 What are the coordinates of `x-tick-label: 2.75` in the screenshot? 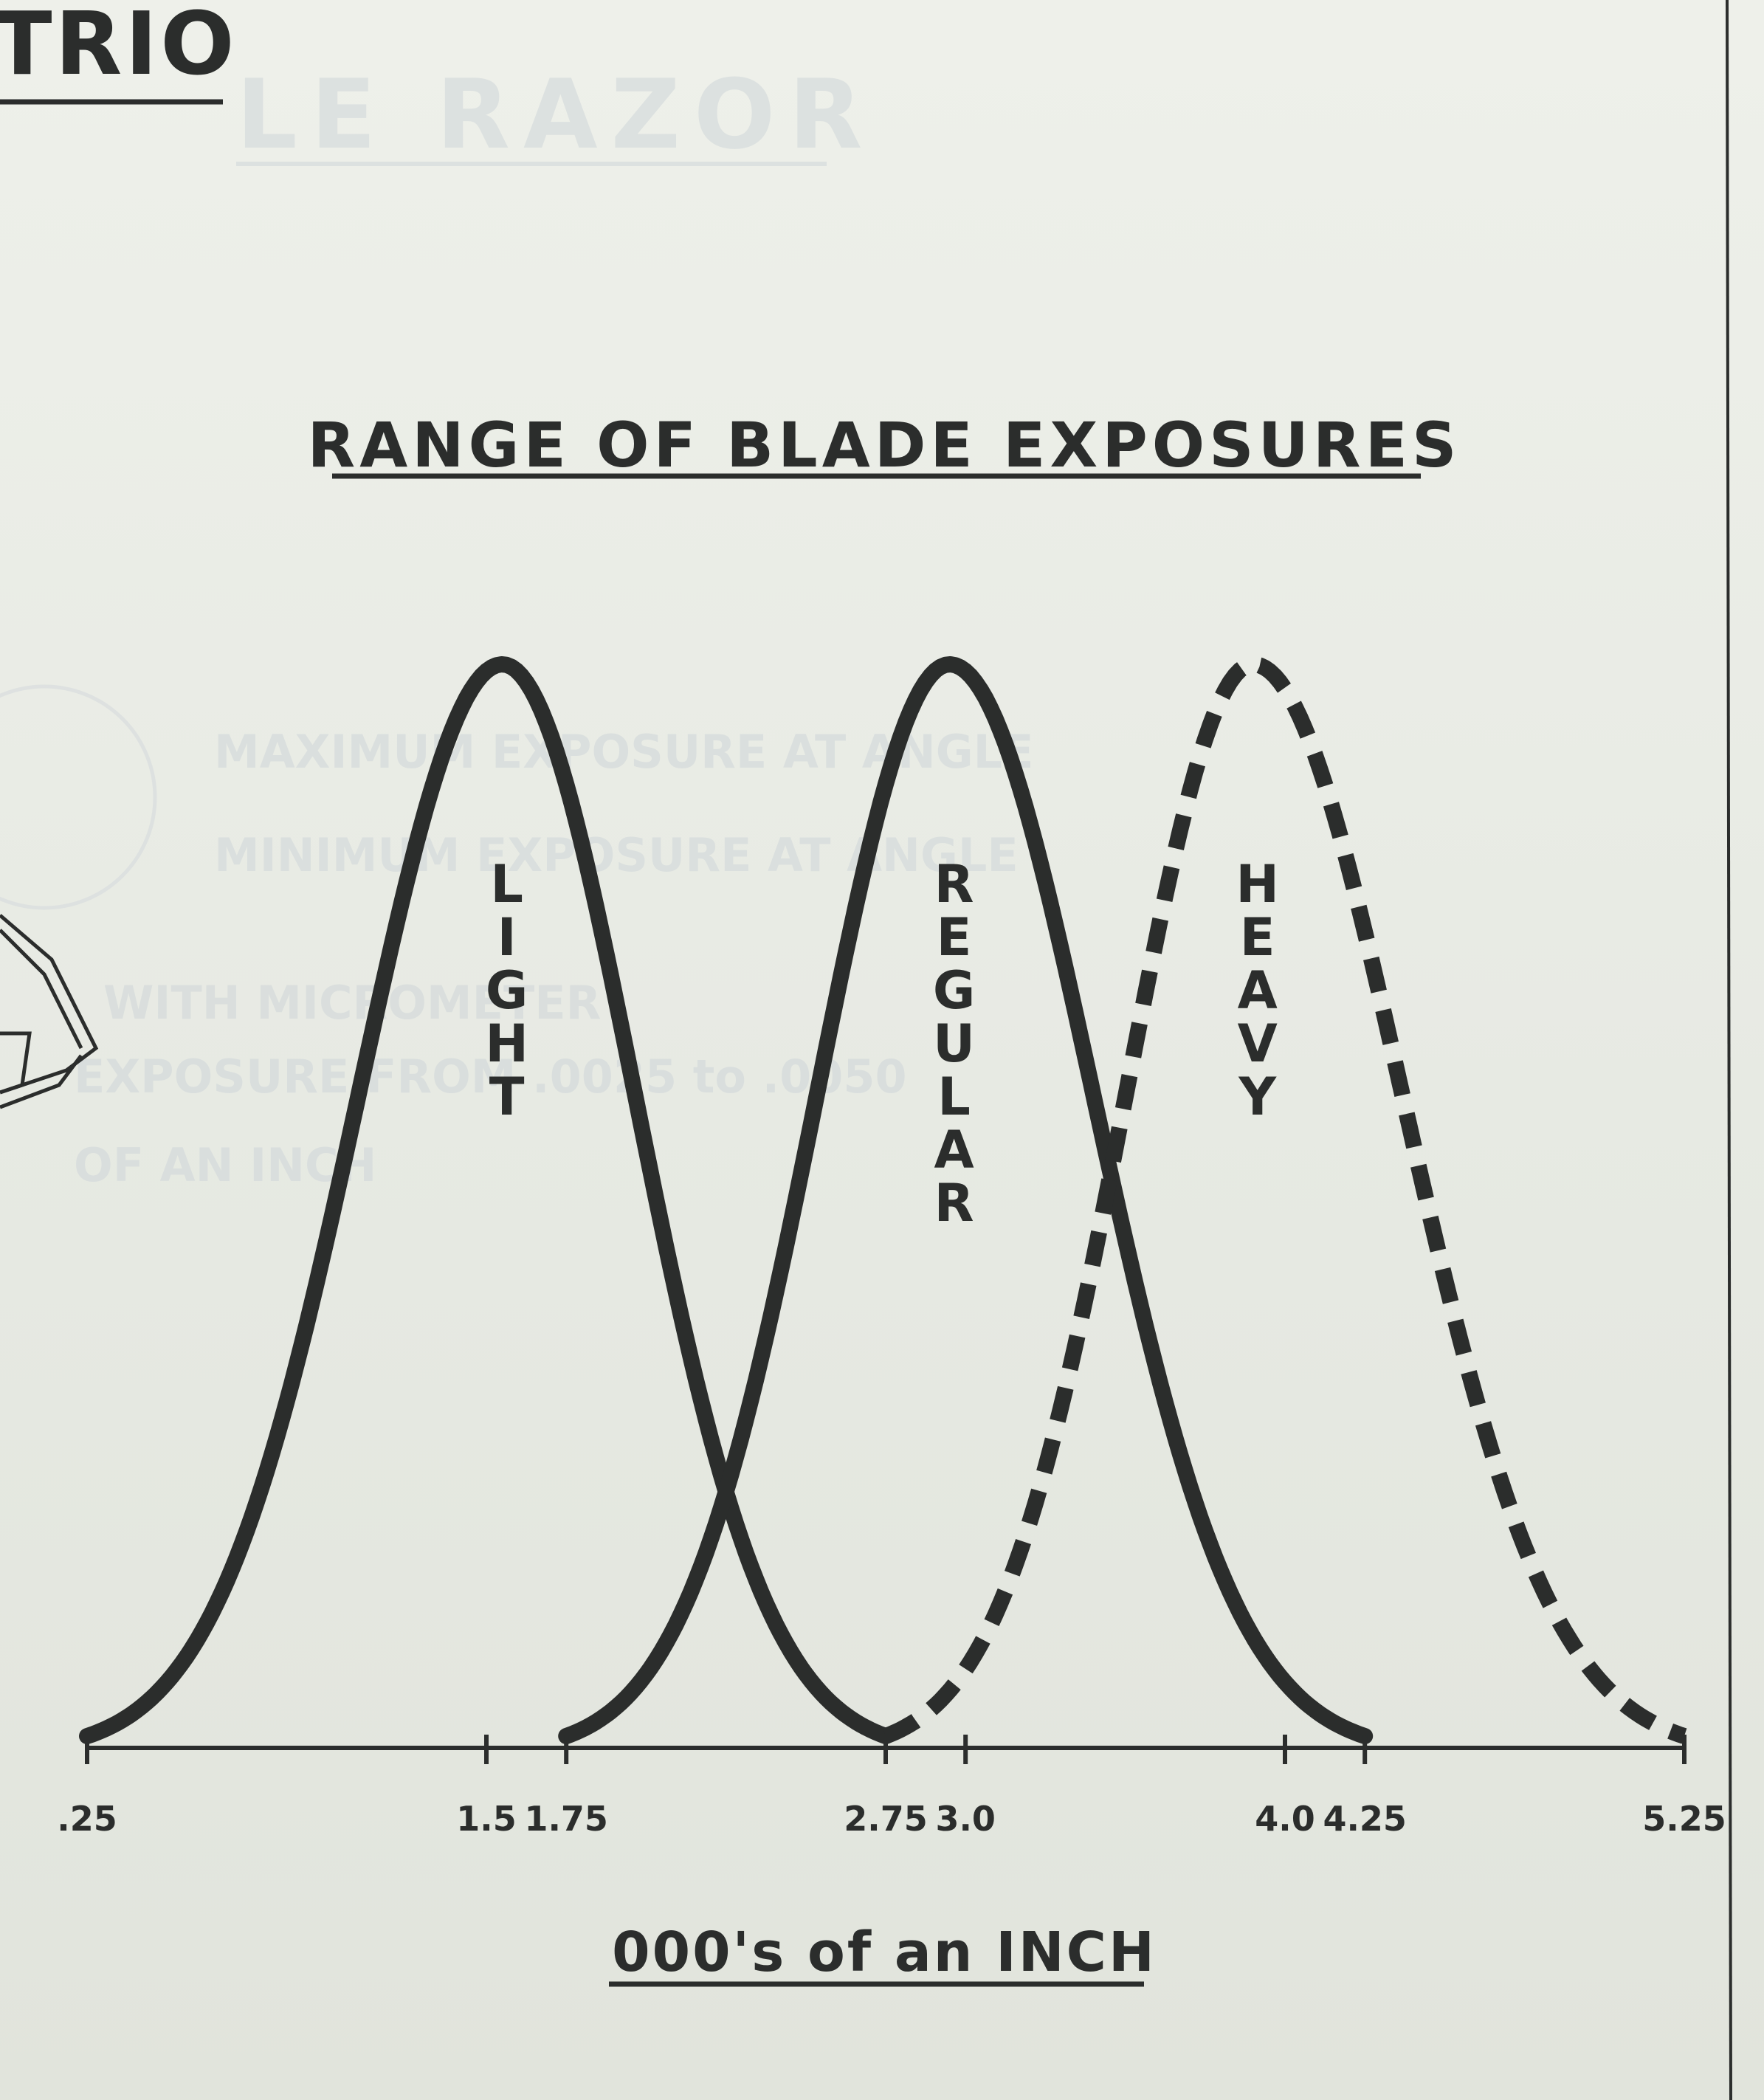 It's located at (886, 1819).